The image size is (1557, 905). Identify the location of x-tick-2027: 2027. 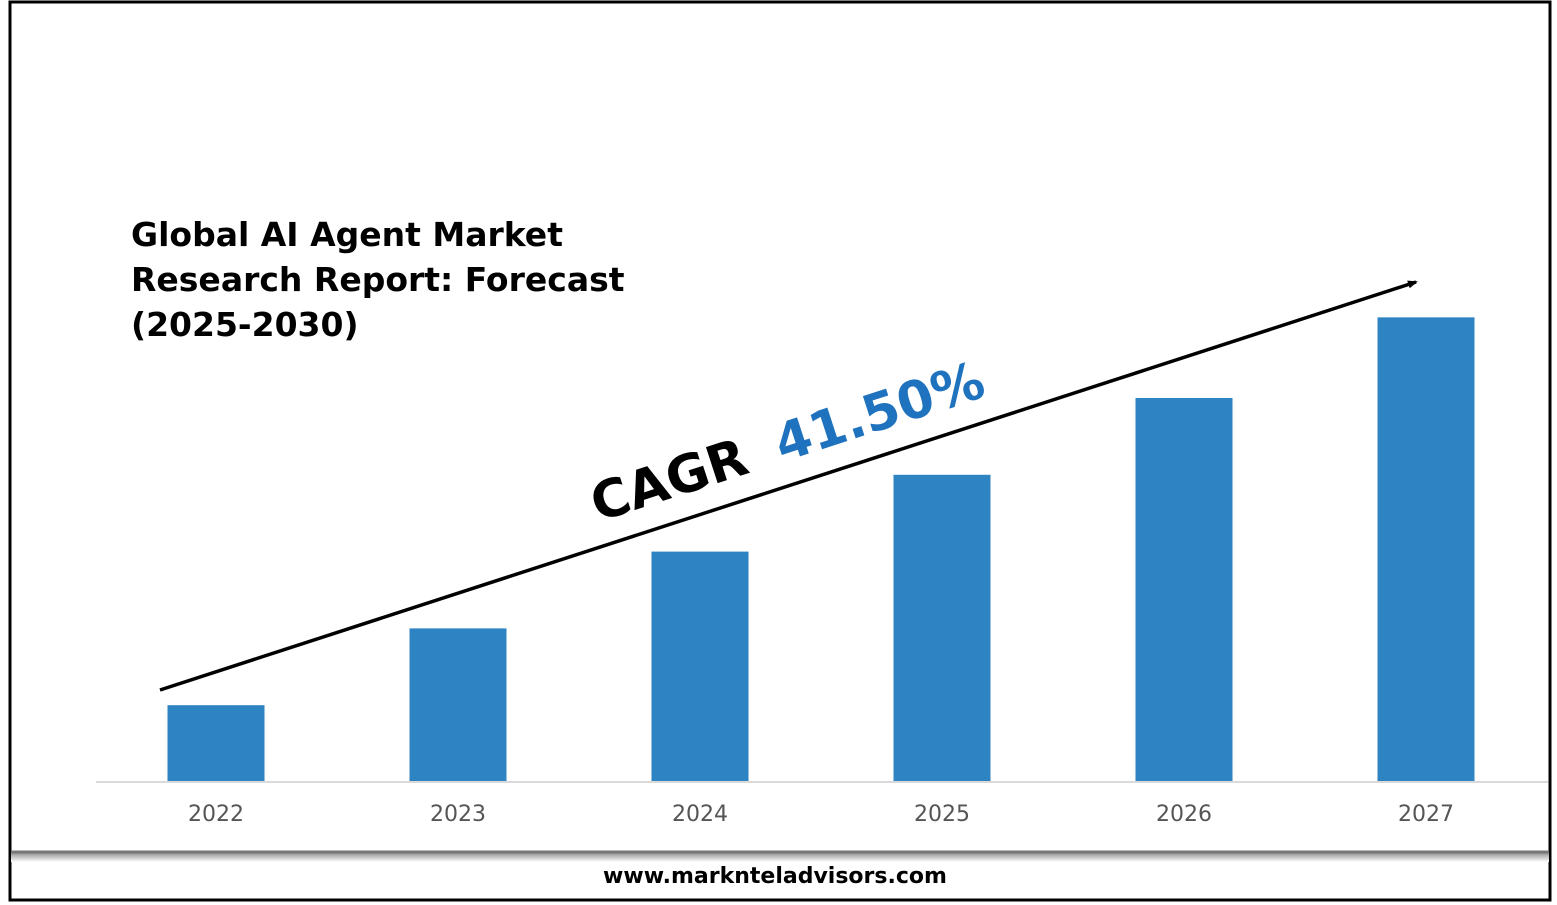
(1426, 814).